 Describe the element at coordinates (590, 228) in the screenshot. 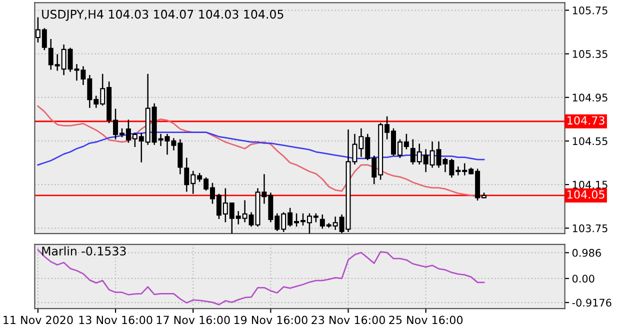

I see `y-tick-label: 103.75` at that location.